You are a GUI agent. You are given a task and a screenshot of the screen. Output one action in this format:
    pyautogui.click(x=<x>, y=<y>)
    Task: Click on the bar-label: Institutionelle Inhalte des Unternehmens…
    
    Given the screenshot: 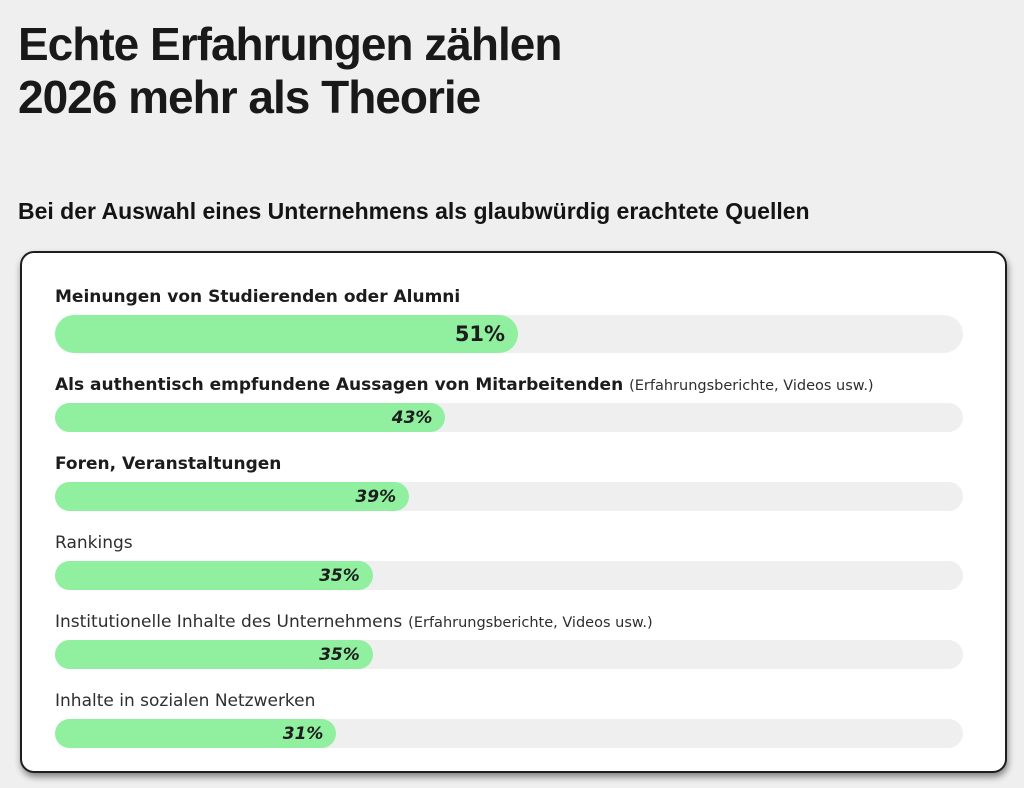 What is the action you would take?
    pyautogui.click(x=509, y=622)
    